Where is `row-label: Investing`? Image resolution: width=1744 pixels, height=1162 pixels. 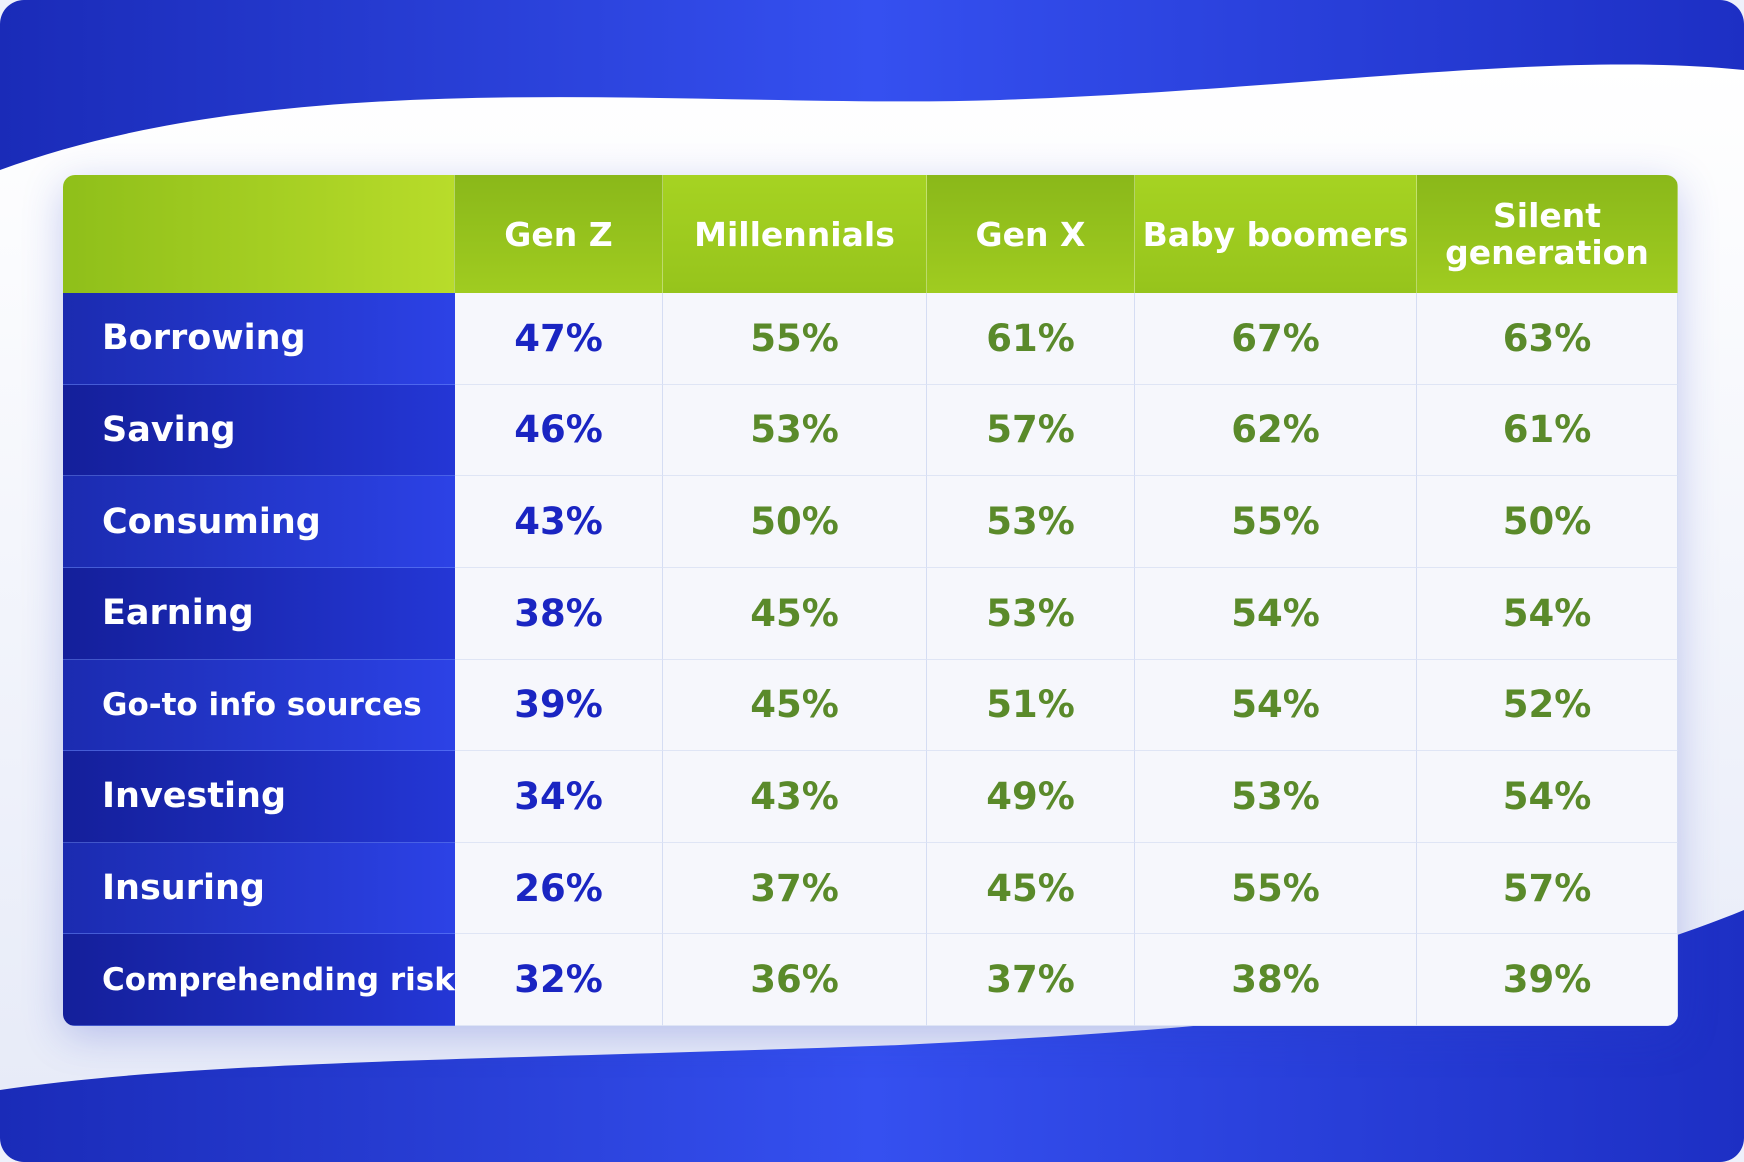
row-label: Investing is located at coordinates (259, 797).